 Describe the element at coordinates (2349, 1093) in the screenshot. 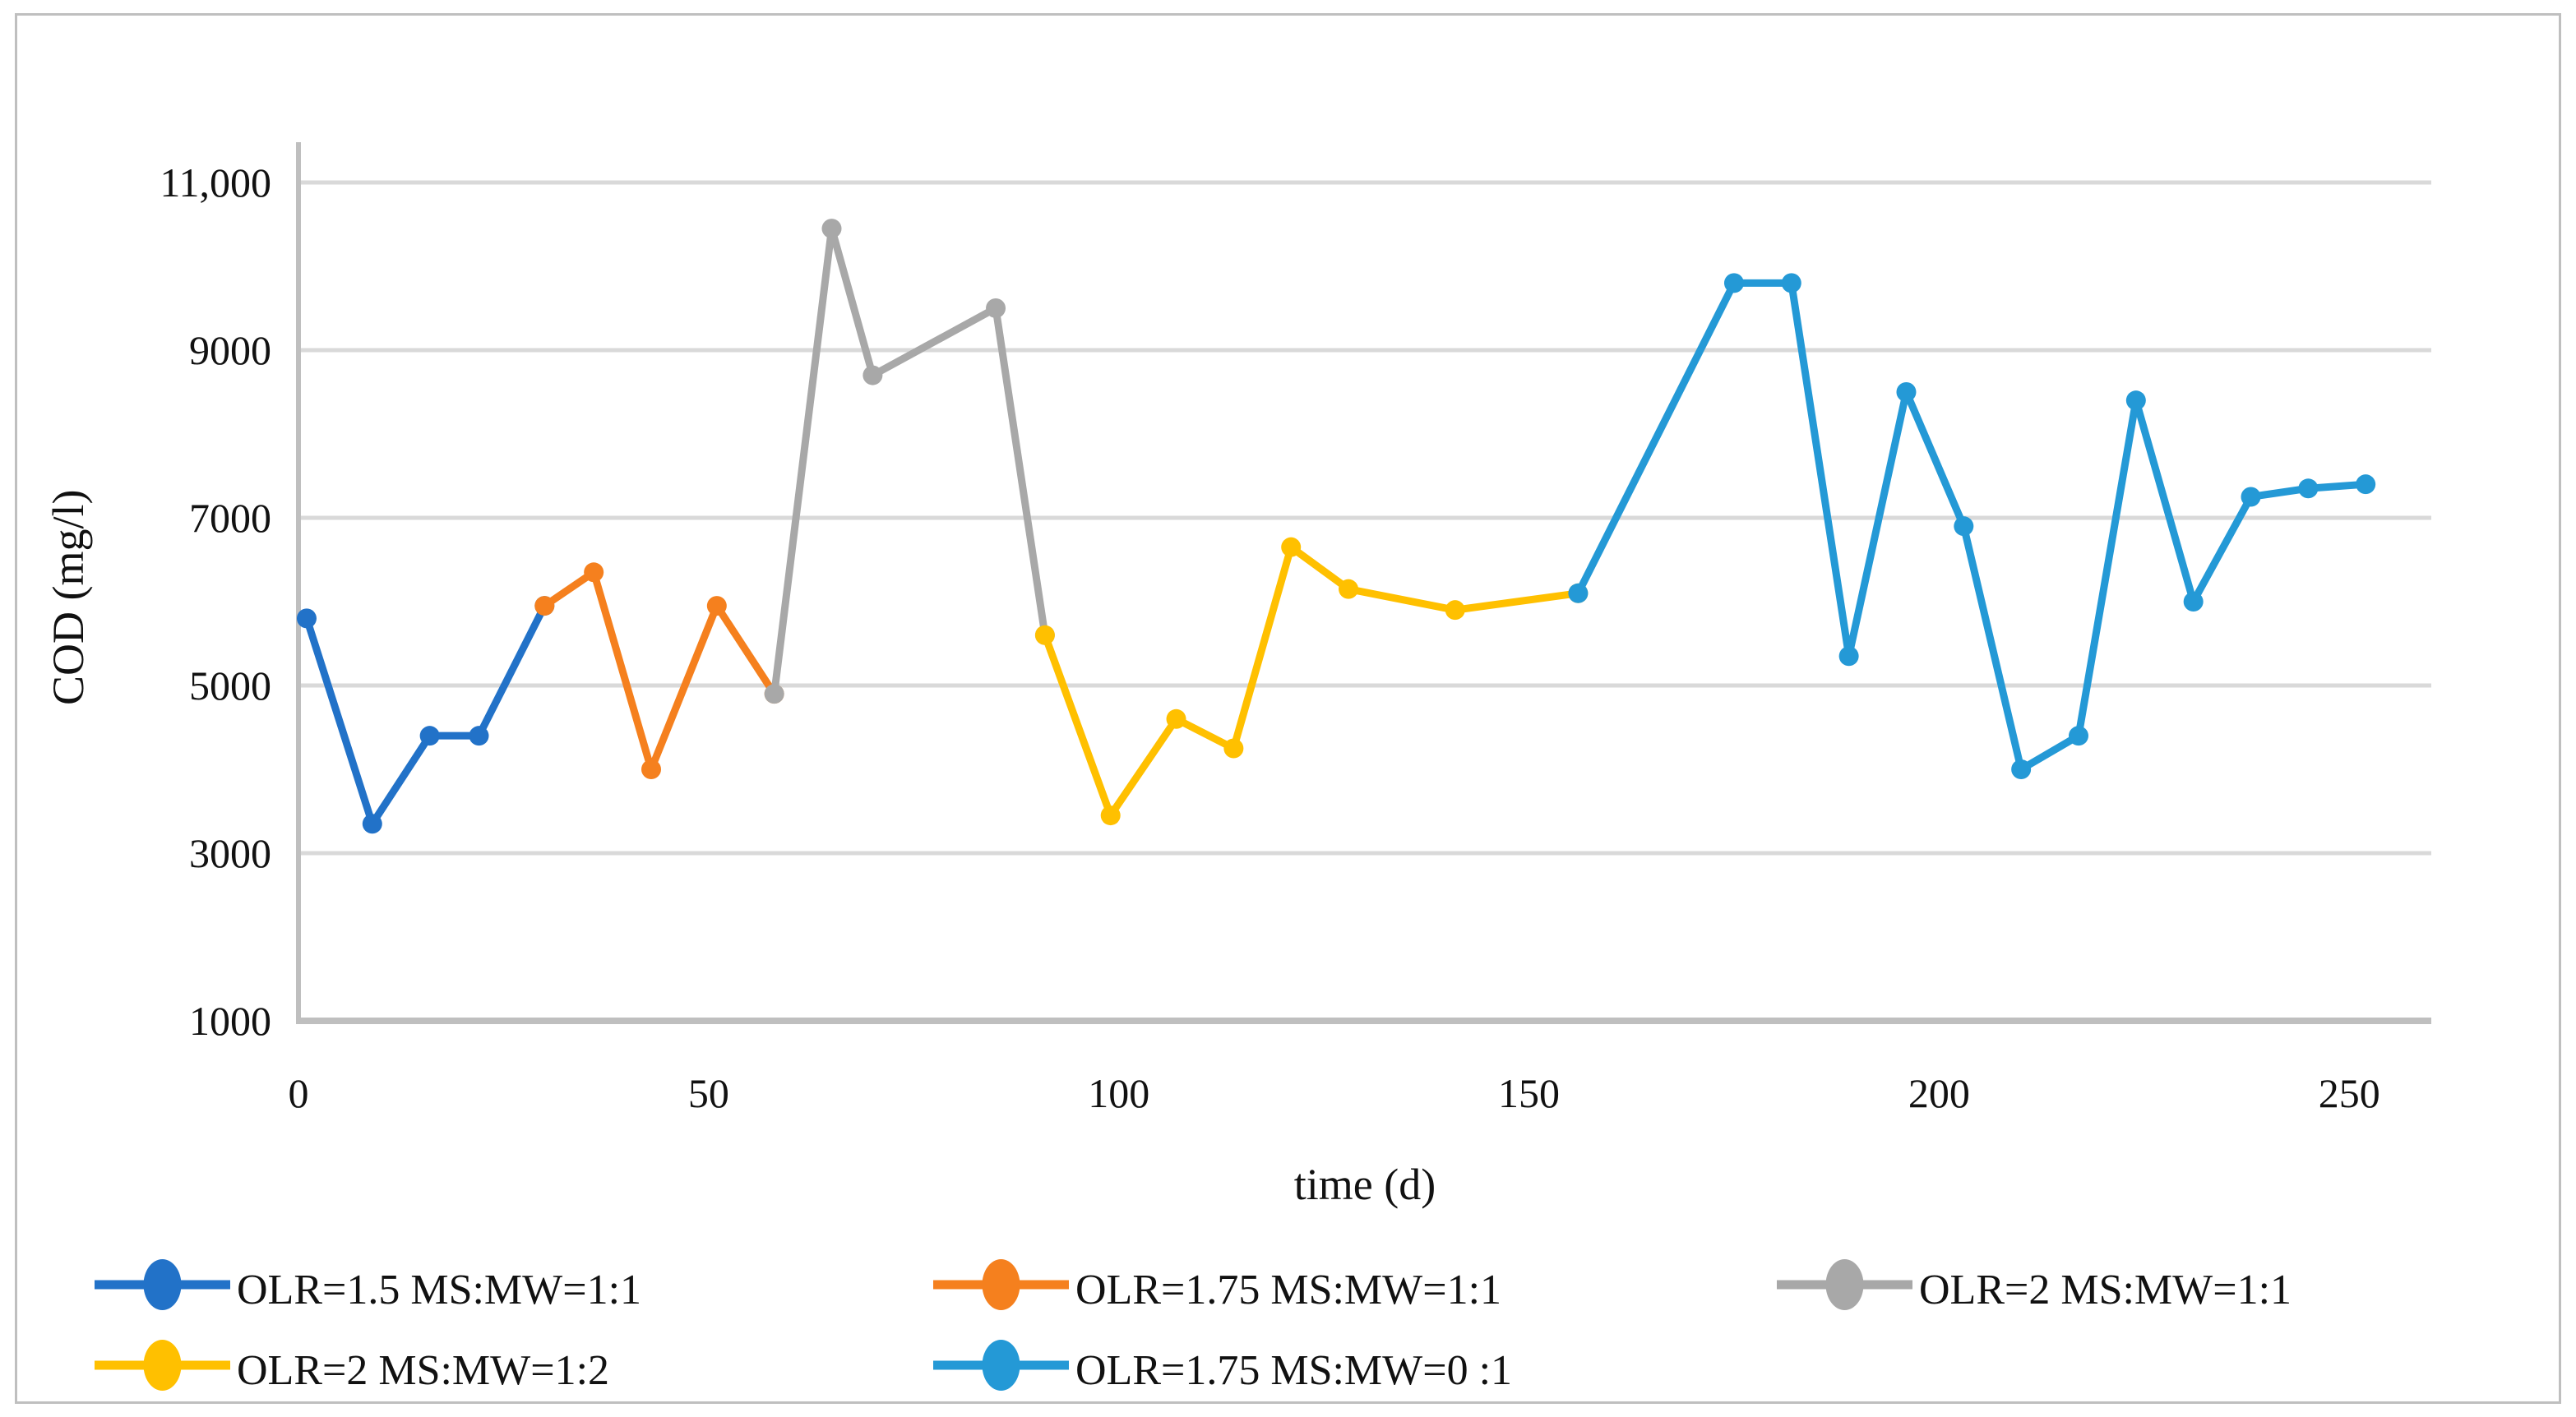

I see `x-tick-label-250: 250` at that location.